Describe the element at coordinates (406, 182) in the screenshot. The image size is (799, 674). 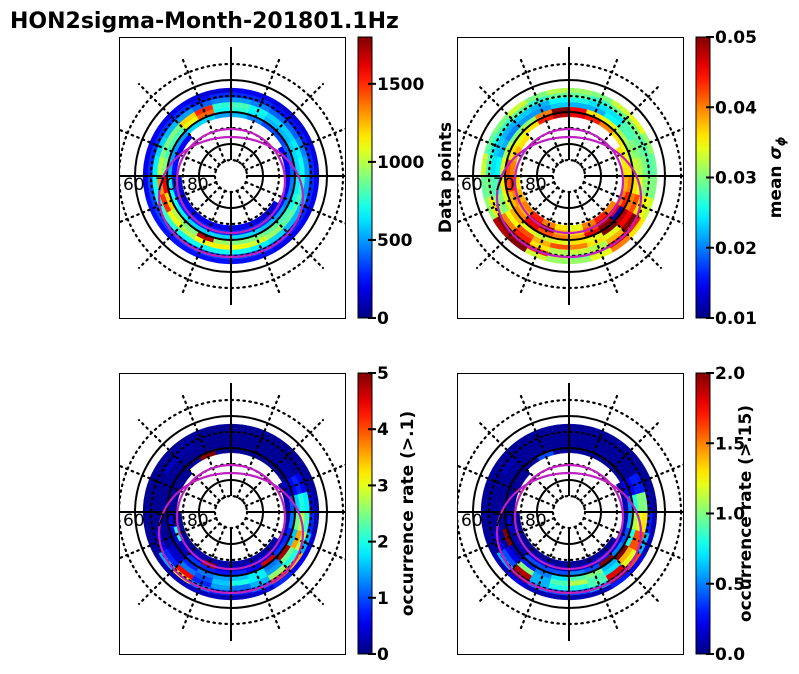
I see `colorbar: 0 500 1000 1500 Data points` at that location.